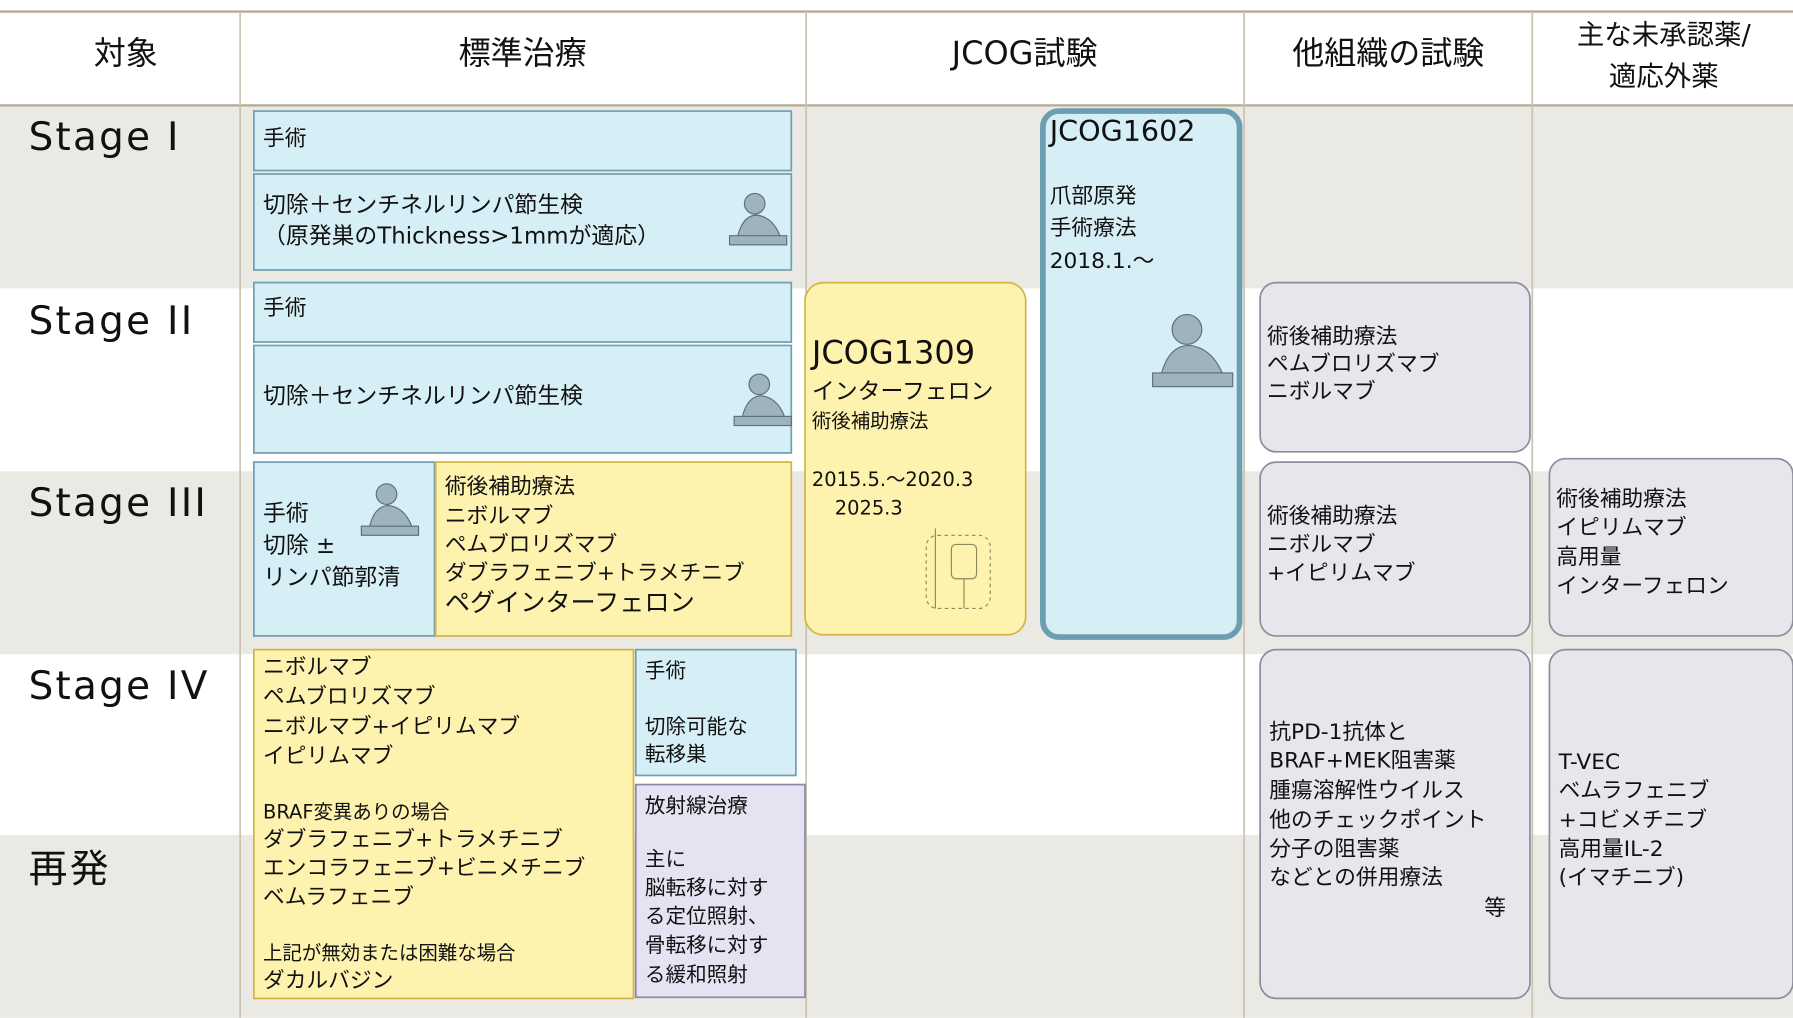 The height and width of the screenshot is (1018, 1793). I want to click on box-text: 腫瘍溶解性ウイルス, so click(1366, 790).